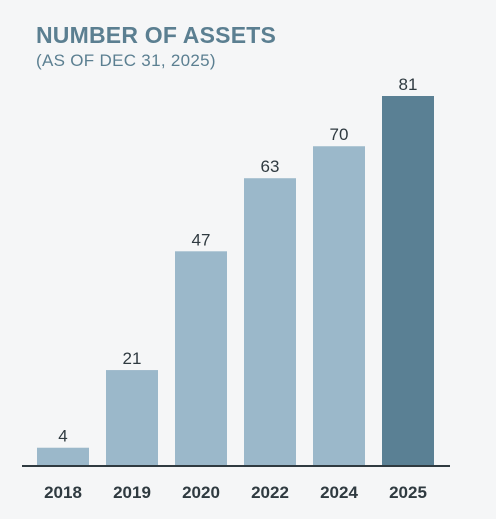 The width and height of the screenshot is (496, 519). What do you see at coordinates (62, 436) in the screenshot?
I see `value-label-2018: 4` at bounding box center [62, 436].